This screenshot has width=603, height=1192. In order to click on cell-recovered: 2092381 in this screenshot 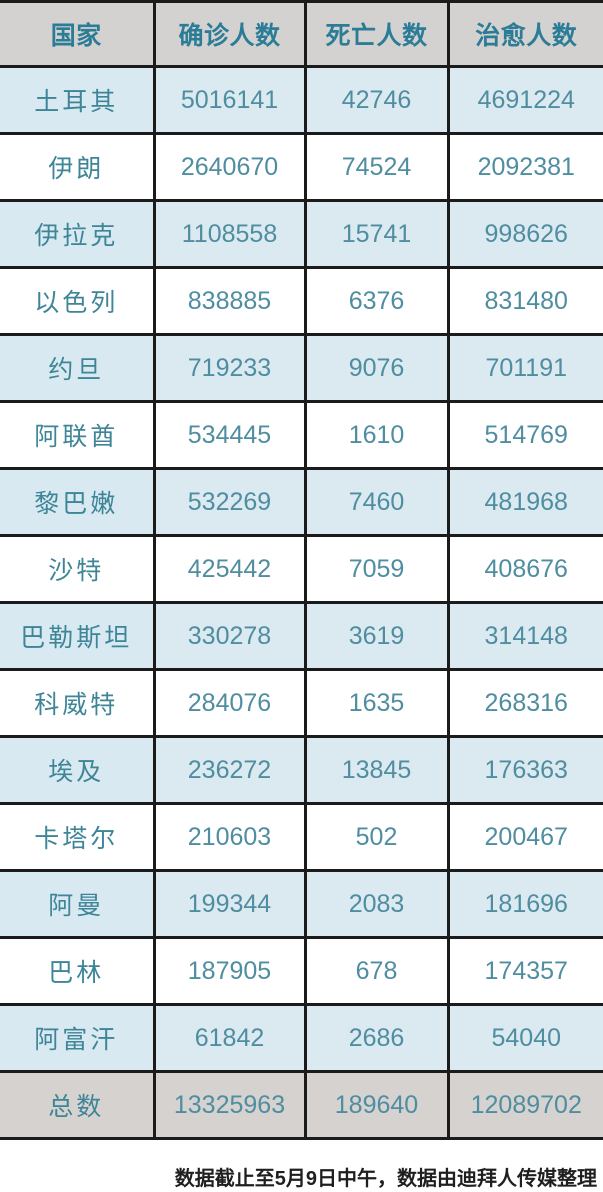, I will do `click(525, 167)`.